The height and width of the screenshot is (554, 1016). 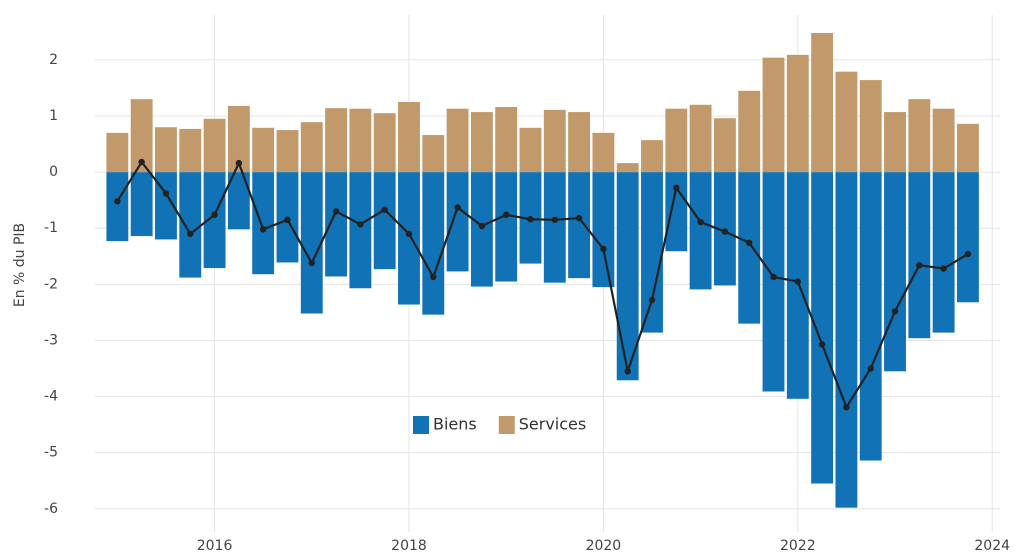 What do you see at coordinates (51, 284) in the screenshot?
I see `y-tick-label: -2` at bounding box center [51, 284].